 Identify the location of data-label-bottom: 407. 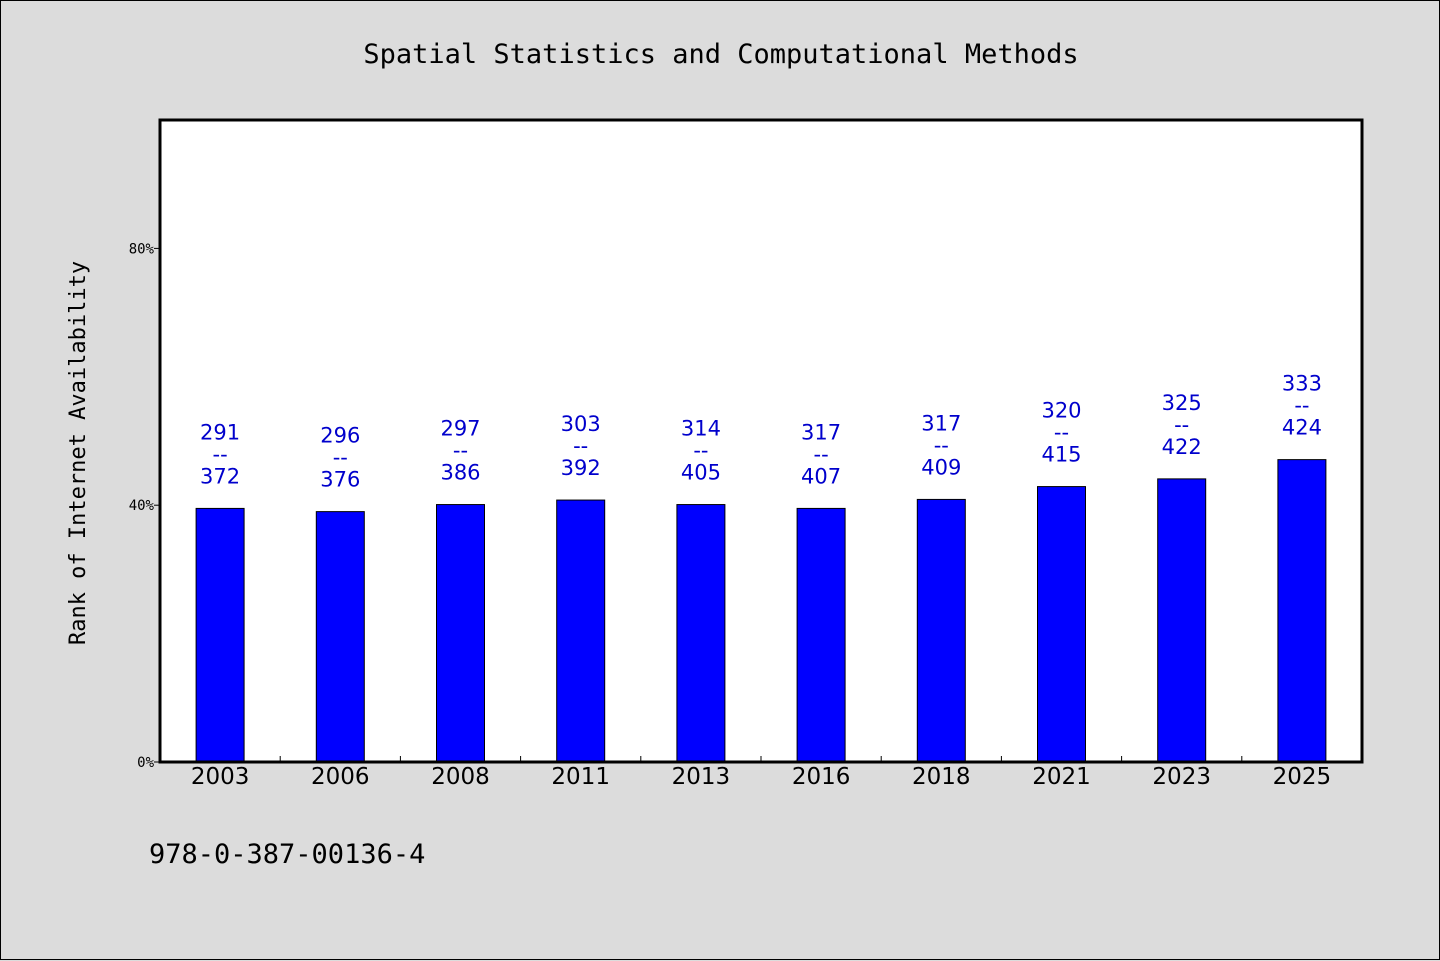
(821, 476).